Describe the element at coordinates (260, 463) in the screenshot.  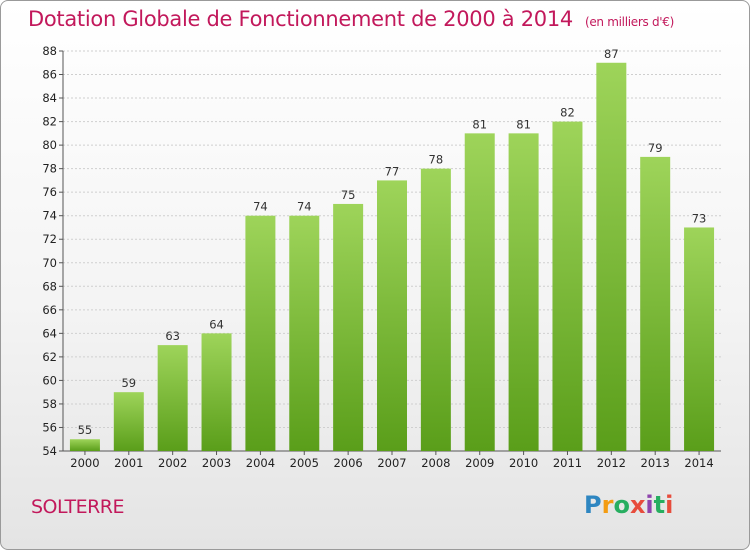
I see `x-tick-label: 2004` at that location.